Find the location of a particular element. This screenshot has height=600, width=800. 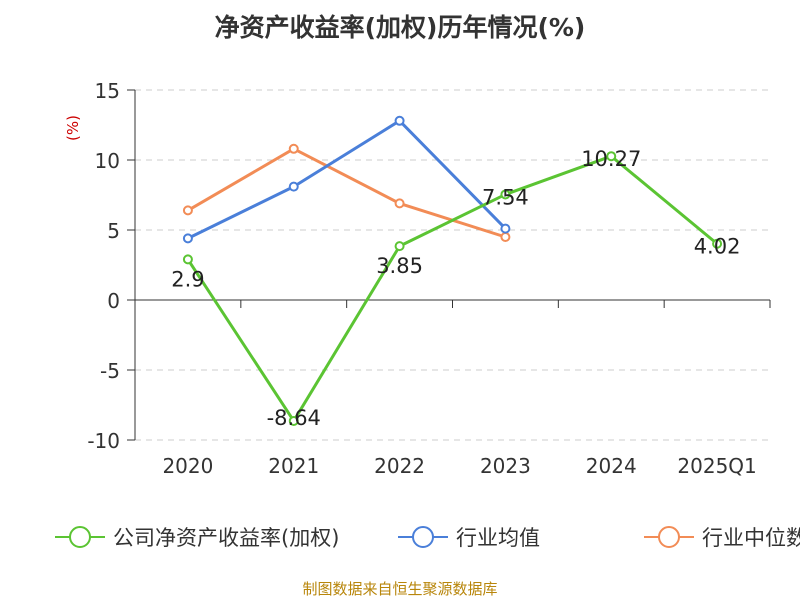

data-label: -8.64 is located at coordinates (294, 418).